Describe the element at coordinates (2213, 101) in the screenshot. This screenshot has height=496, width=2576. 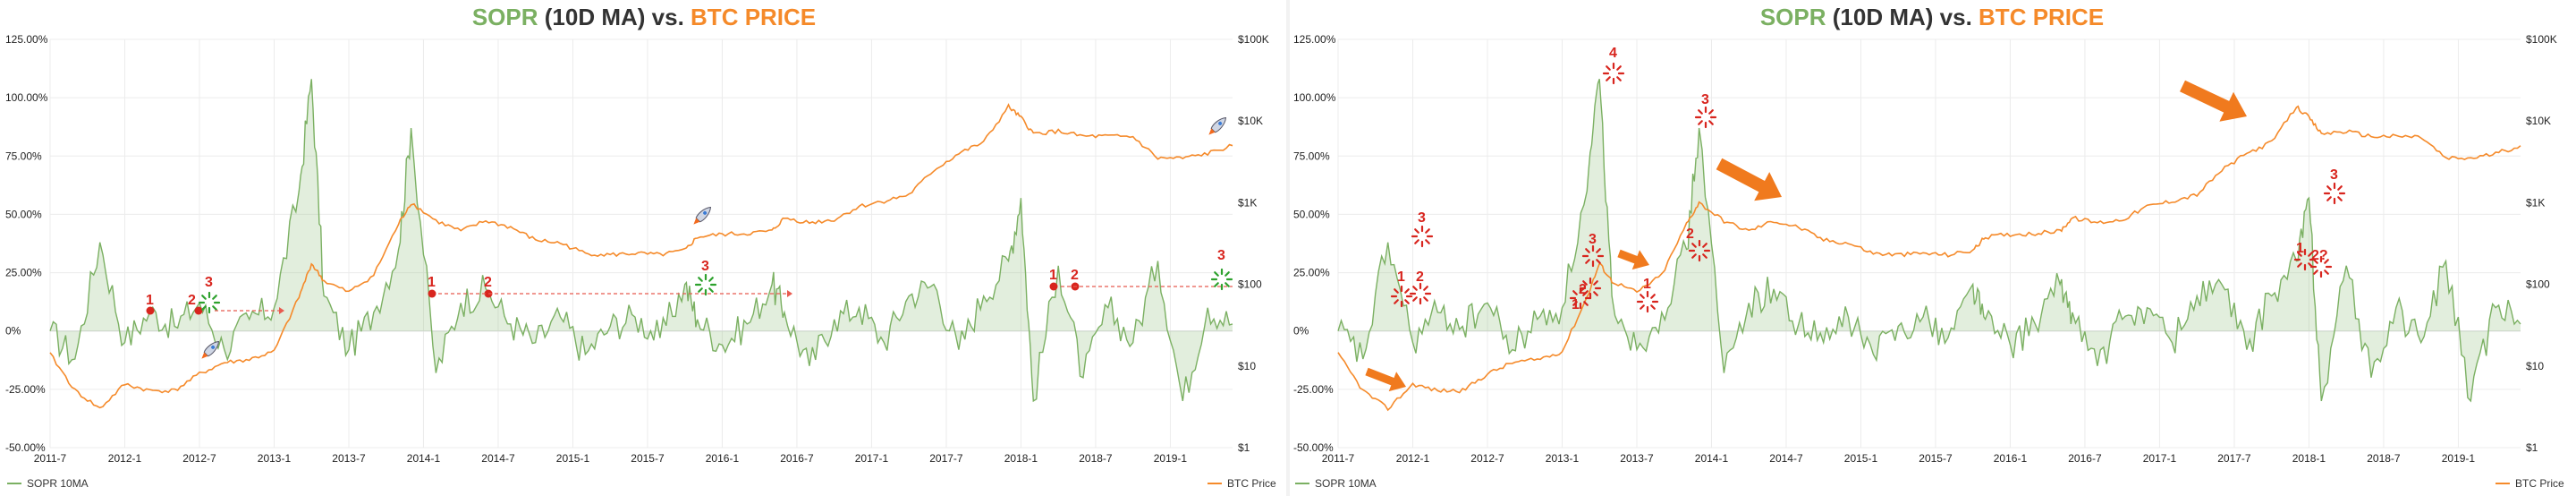
I see `trend-arrow` at that location.